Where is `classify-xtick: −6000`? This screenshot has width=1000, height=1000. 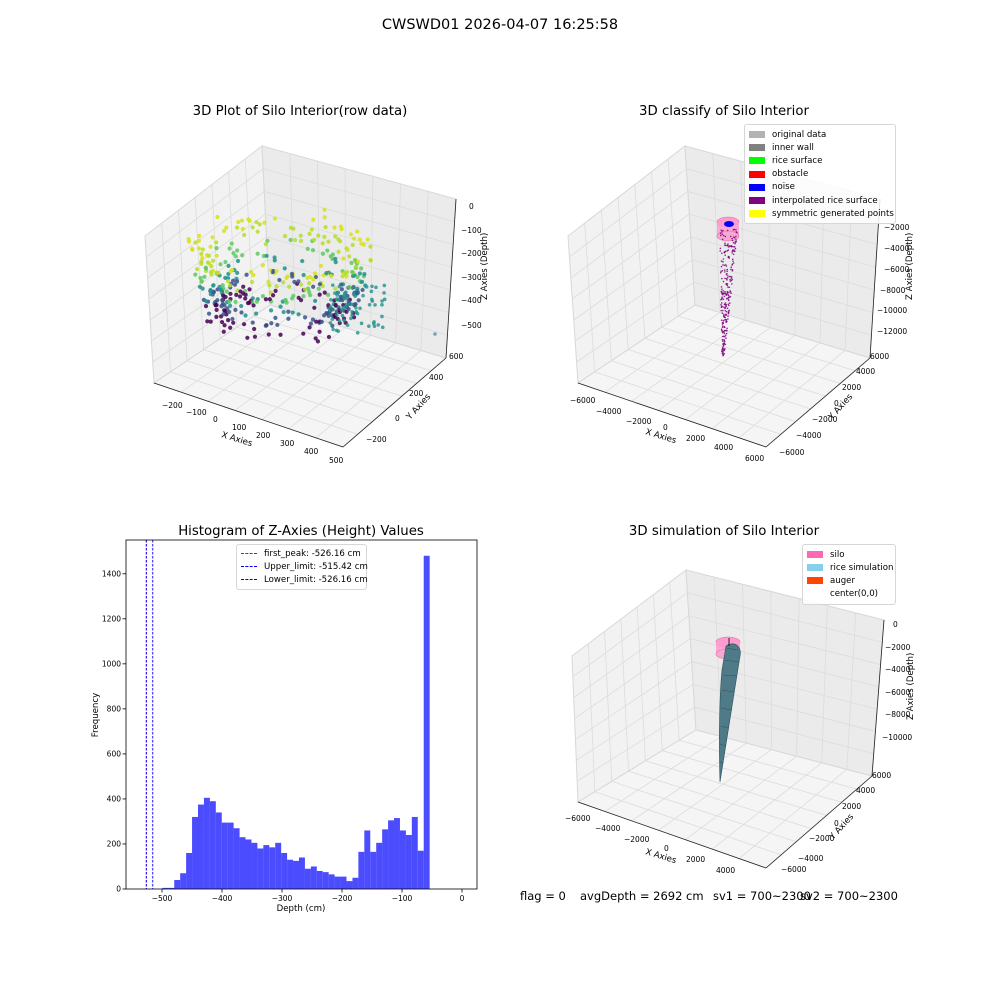 classify-xtick: −6000 is located at coordinates (583, 400).